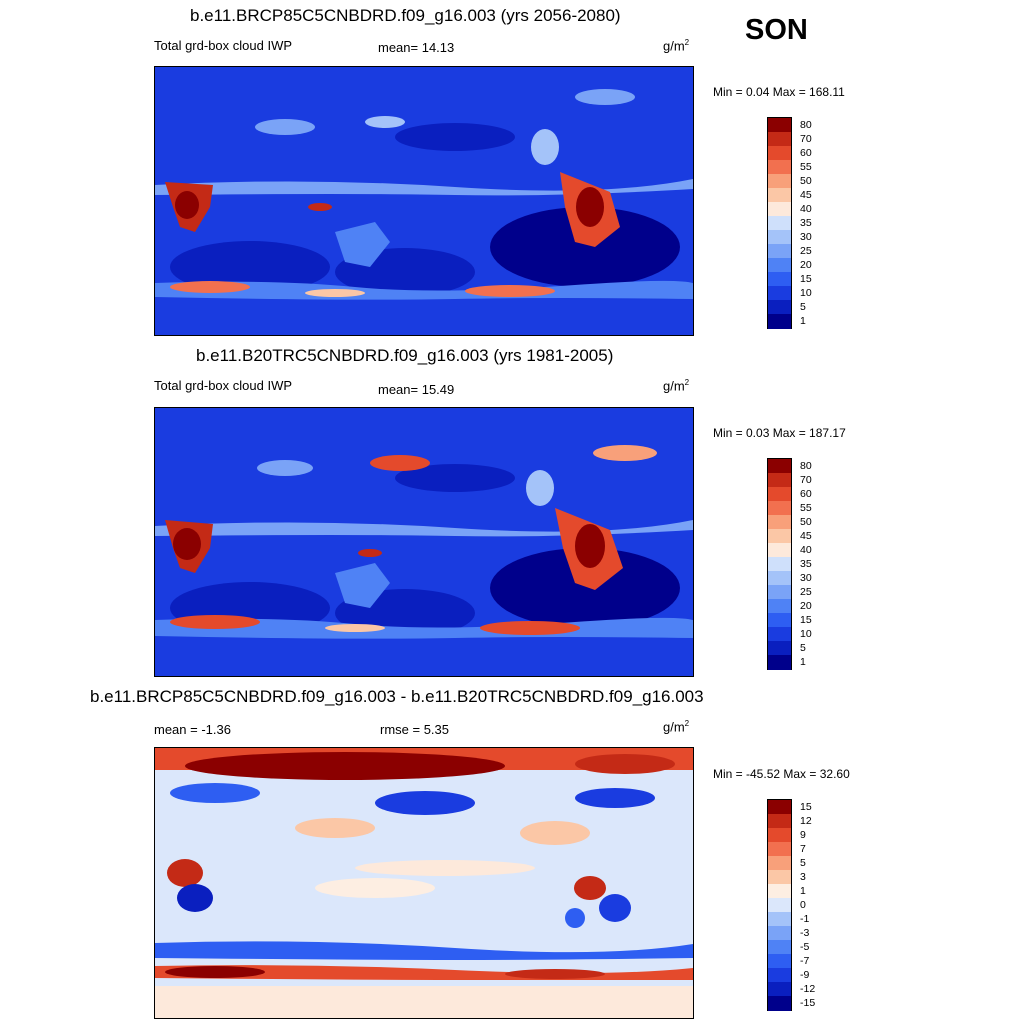  I want to click on panel-1-map, so click(424, 201).